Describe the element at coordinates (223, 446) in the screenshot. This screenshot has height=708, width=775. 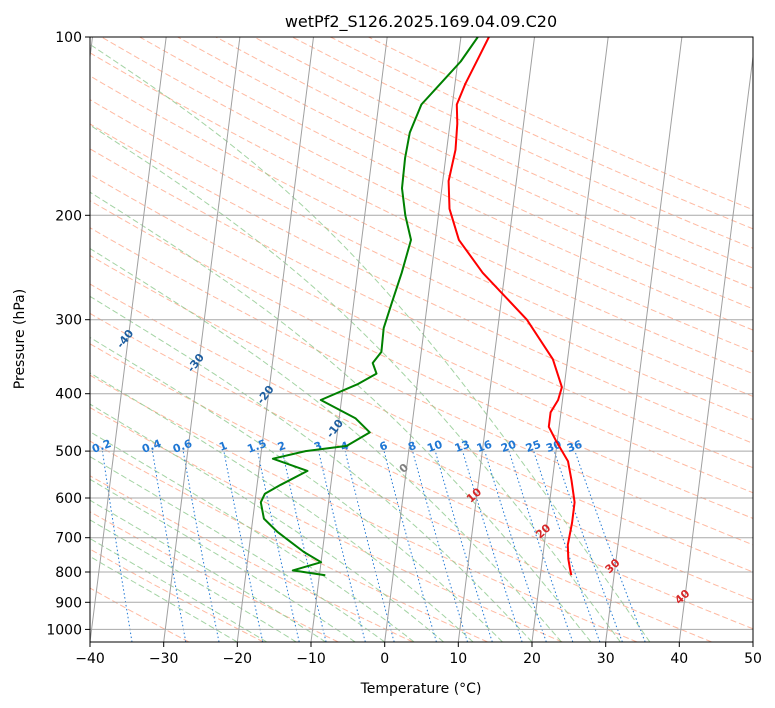
I see `mixing-ratio-label: 1` at that location.